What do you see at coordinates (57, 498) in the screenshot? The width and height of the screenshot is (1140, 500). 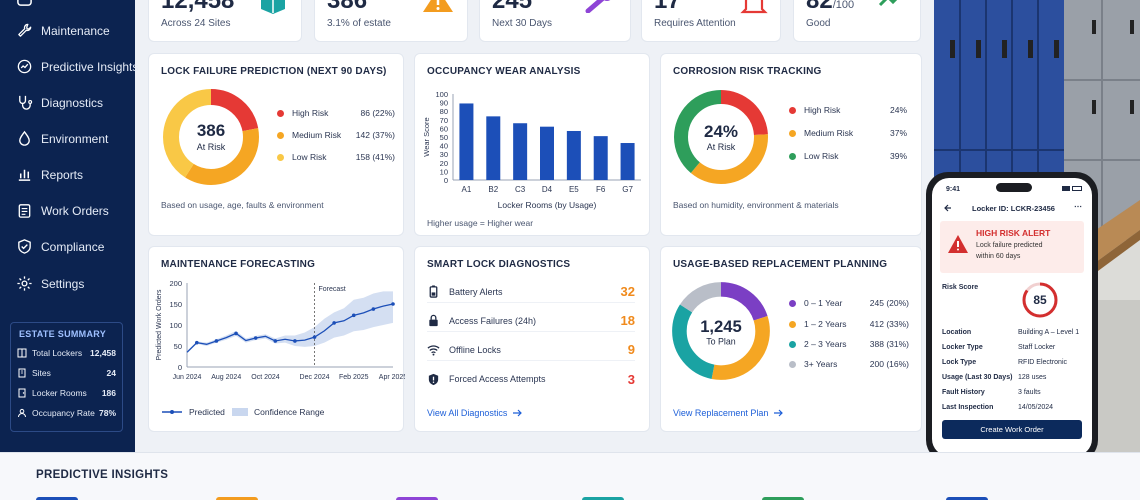 I see `insight-chip-blue` at bounding box center [57, 498].